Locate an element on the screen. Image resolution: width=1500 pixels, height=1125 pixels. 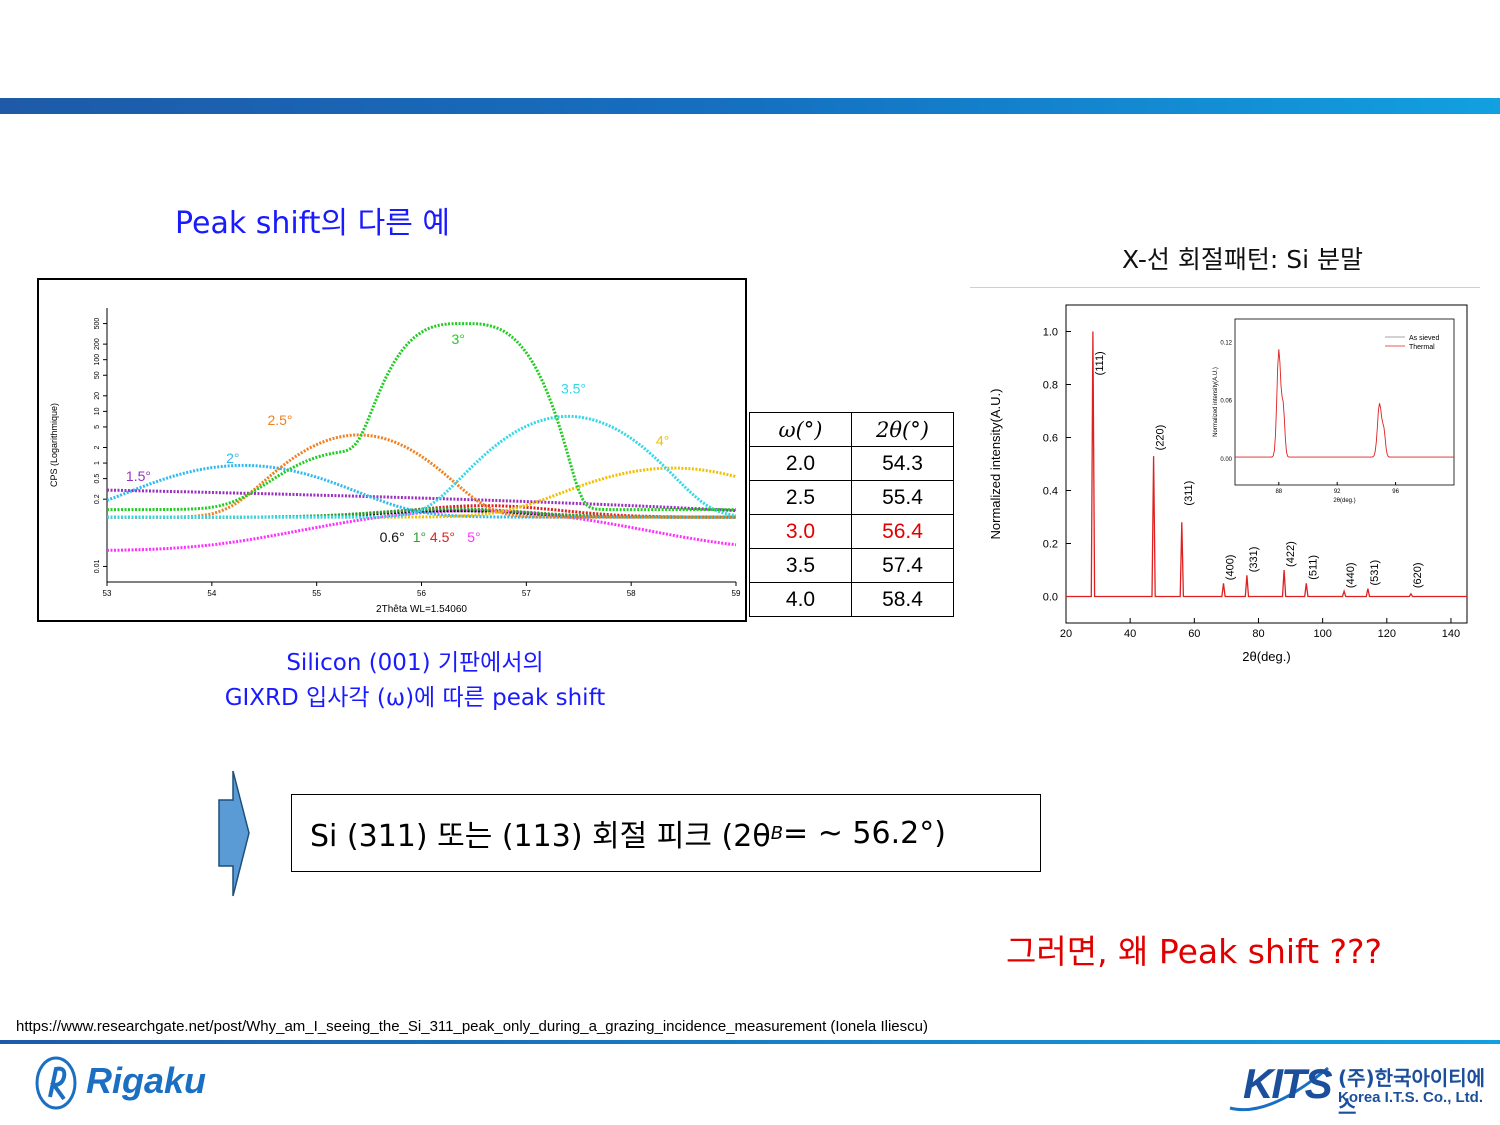
formula-box: Si (311) 또는 (113) 회절 피크 (2θ B = ~ 56.2°) is located at coordinates (666, 833).